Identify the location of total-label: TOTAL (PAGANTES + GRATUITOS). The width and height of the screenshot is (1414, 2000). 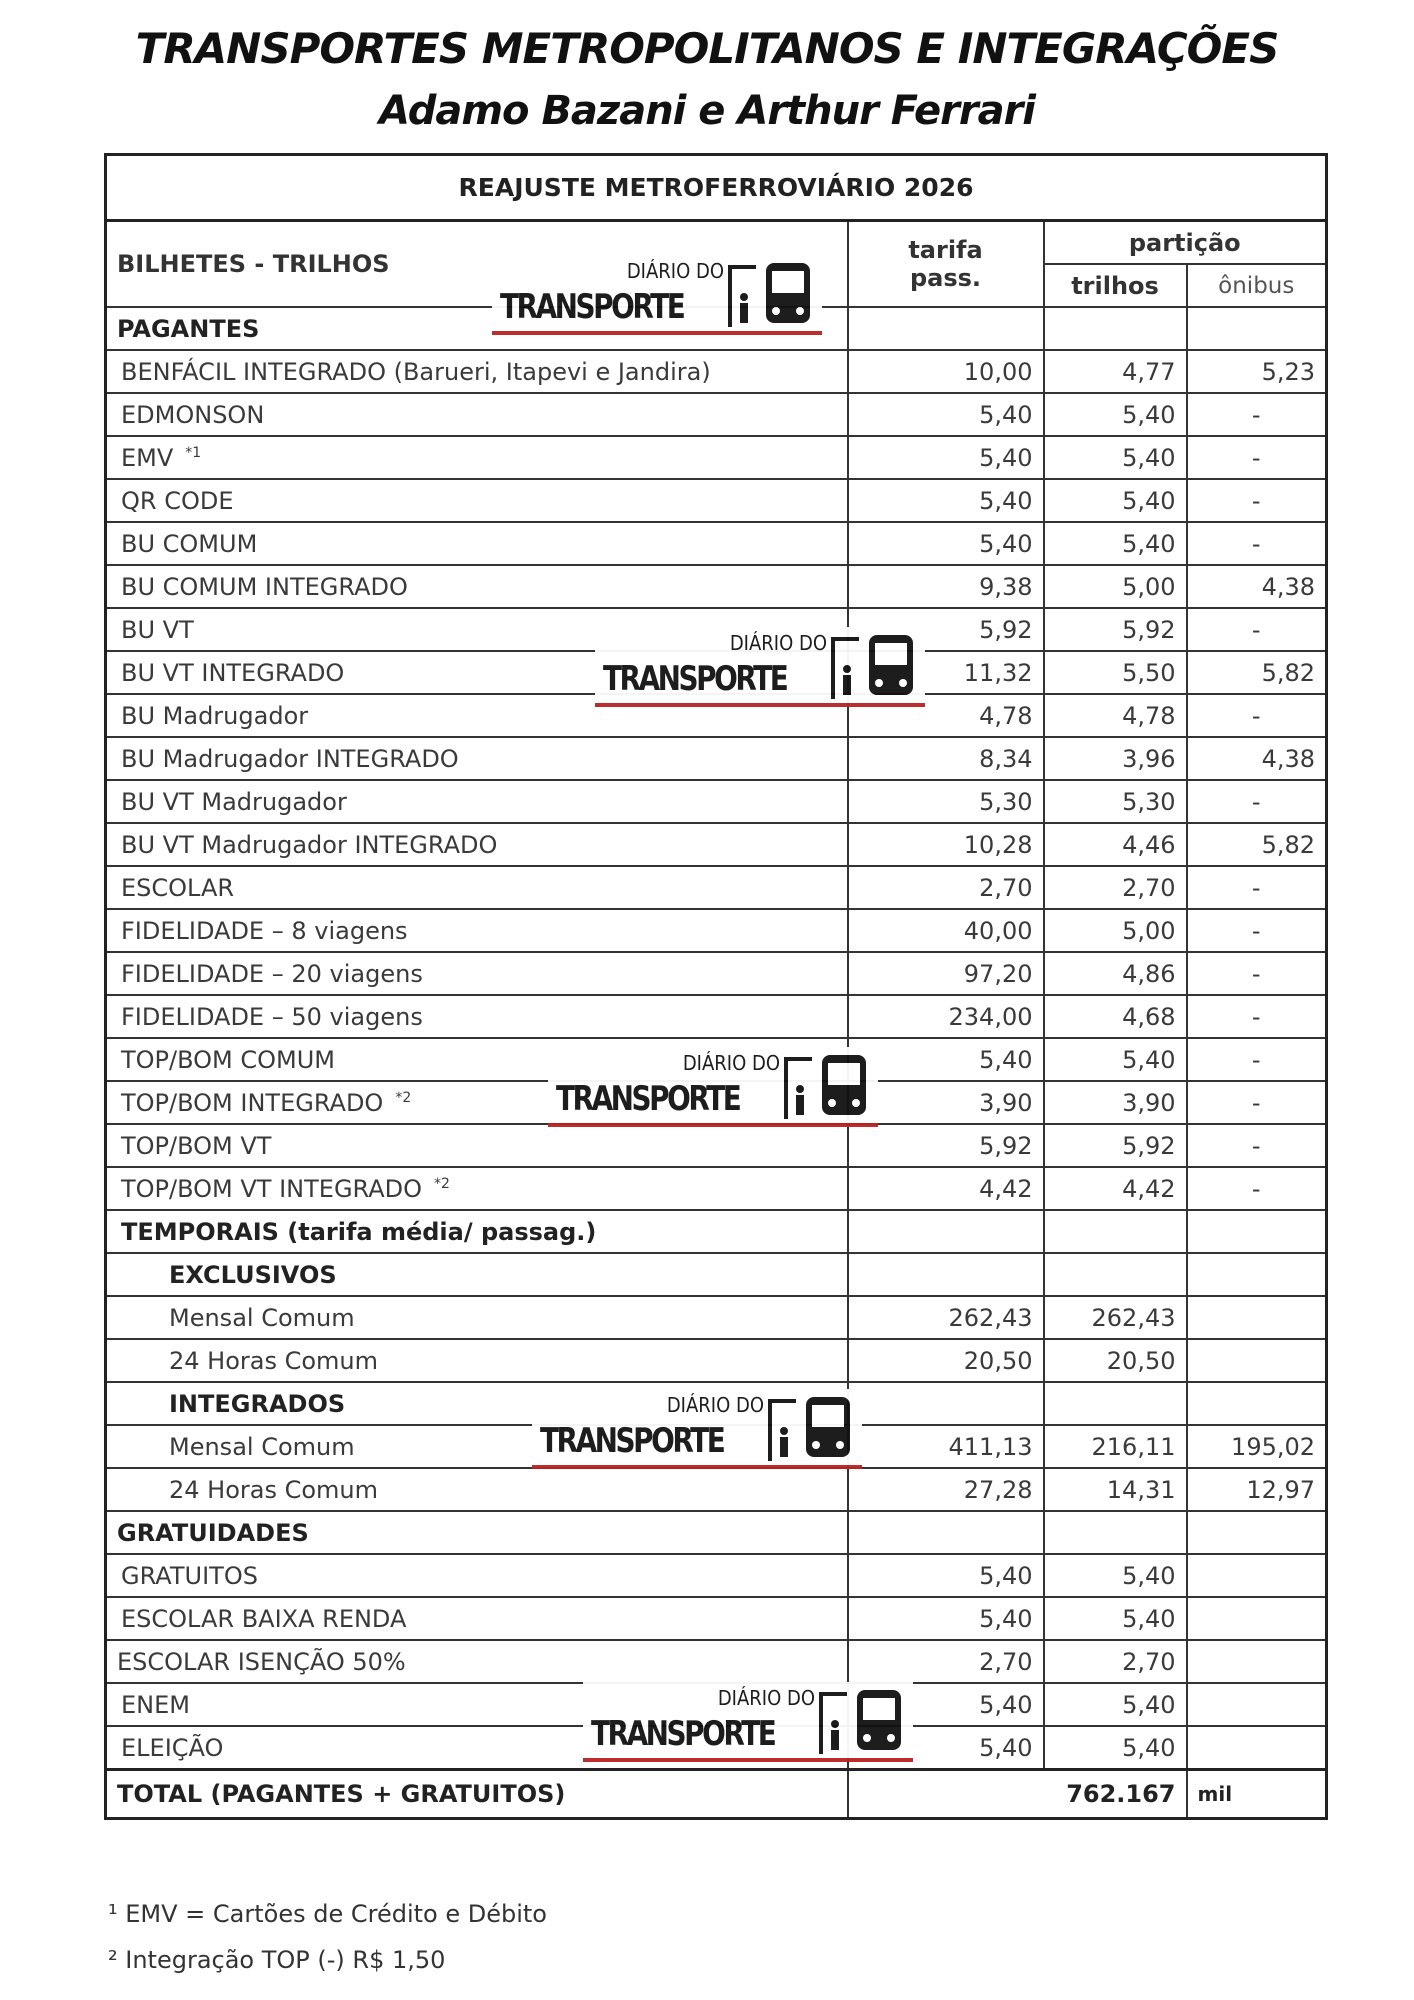
(476, 1794).